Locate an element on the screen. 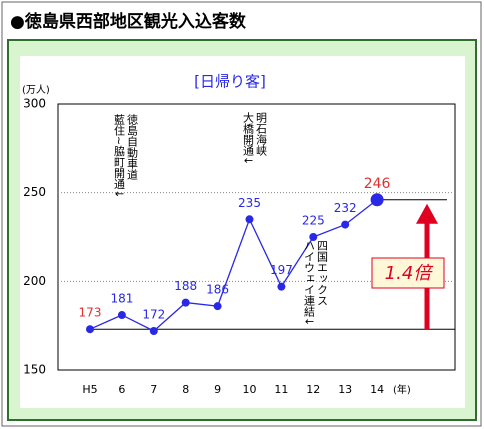  data-label: 186 is located at coordinates (217, 290).